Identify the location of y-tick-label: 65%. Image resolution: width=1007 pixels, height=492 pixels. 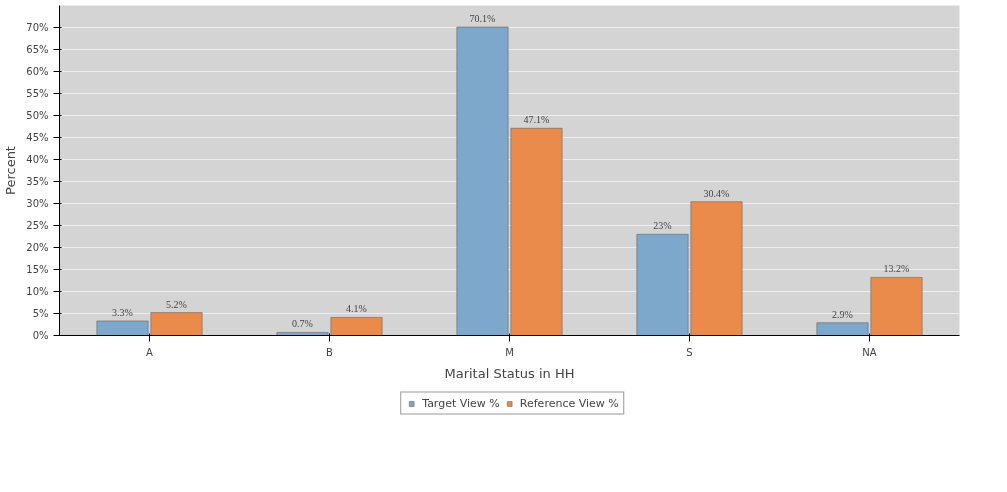
(37, 49).